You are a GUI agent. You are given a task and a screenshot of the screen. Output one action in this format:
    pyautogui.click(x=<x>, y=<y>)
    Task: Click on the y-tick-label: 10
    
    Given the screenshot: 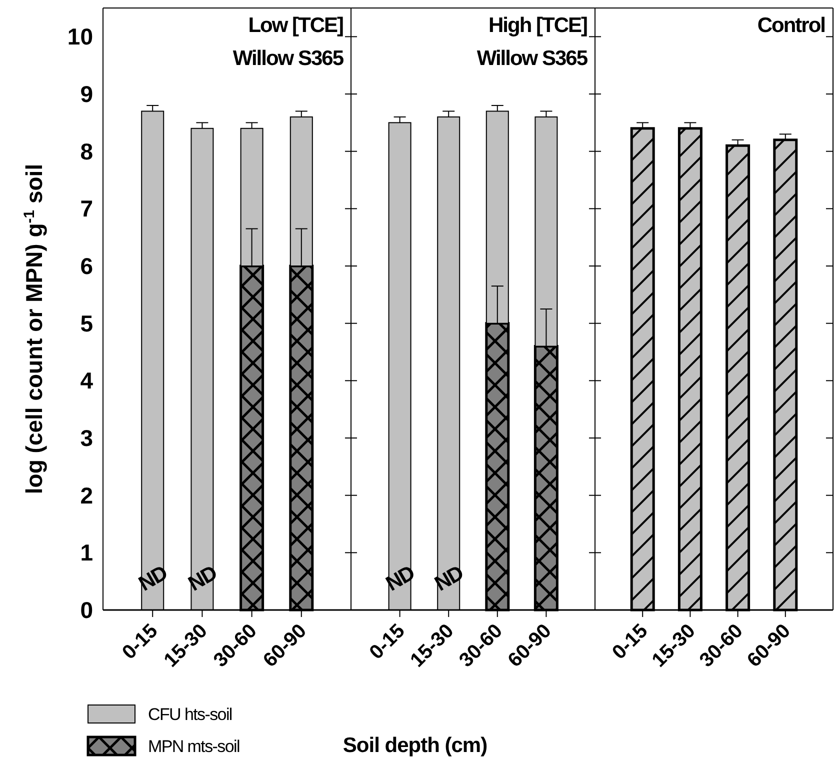 What is the action you would take?
    pyautogui.click(x=80, y=37)
    